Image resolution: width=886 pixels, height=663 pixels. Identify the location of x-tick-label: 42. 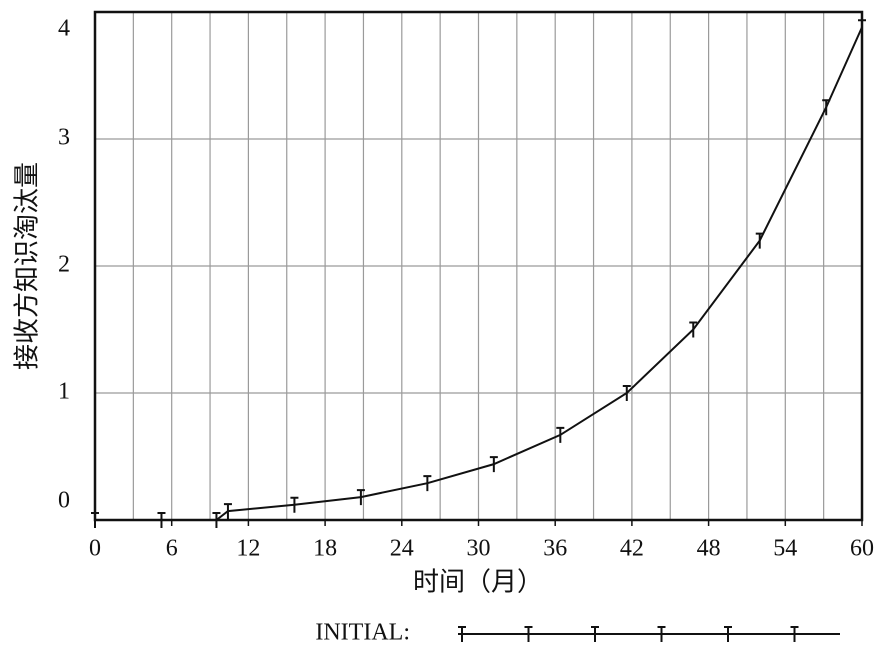
(632, 549).